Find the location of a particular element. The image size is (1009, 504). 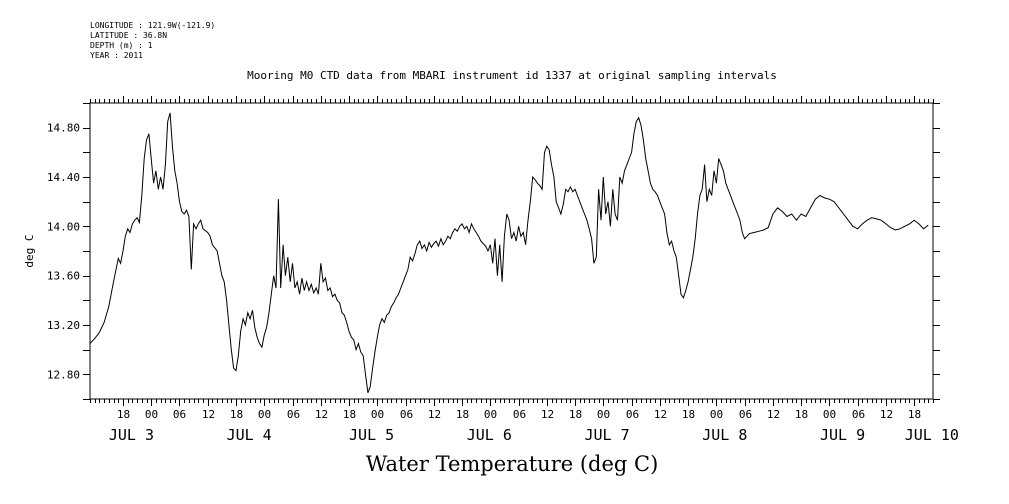

longitude-text: LONGITUDE : 121.9W(-121.9) is located at coordinates (153, 25).